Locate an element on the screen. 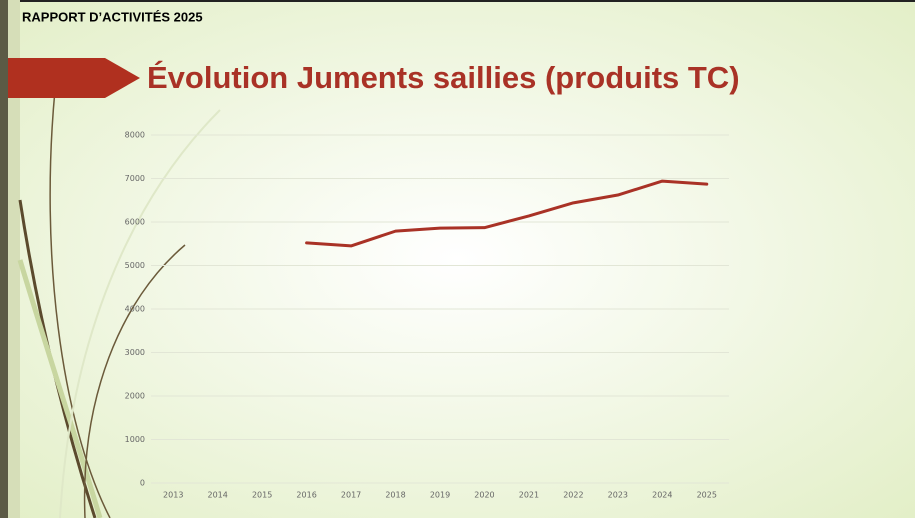 This screenshot has height=518, width=915. x-tick-label: 2014 is located at coordinates (218, 495).